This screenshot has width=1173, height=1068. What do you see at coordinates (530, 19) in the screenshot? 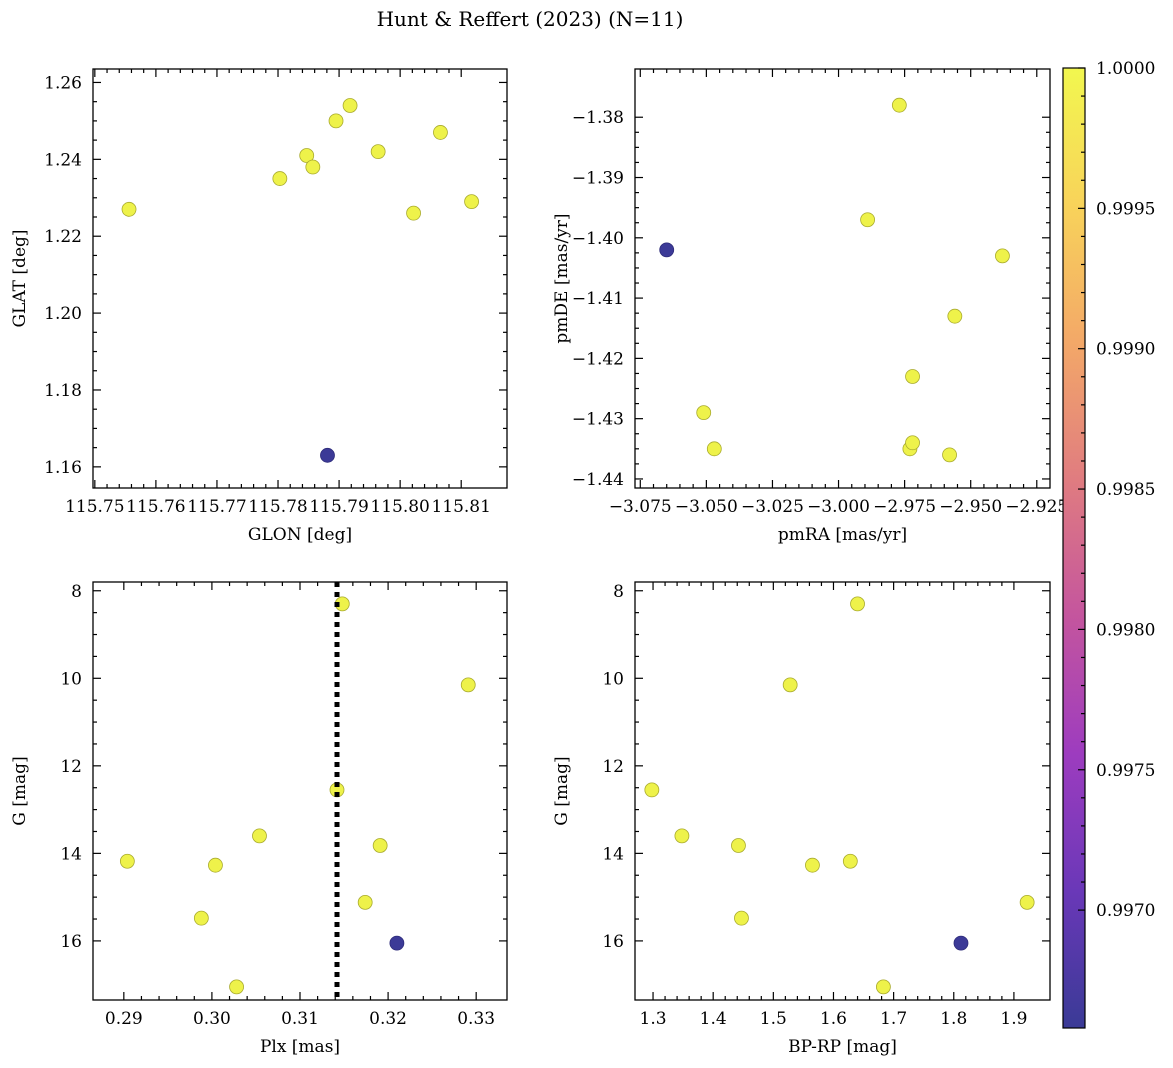
I see `figure-title: Hunt & Reffert (2023) (N=11)` at bounding box center [530, 19].